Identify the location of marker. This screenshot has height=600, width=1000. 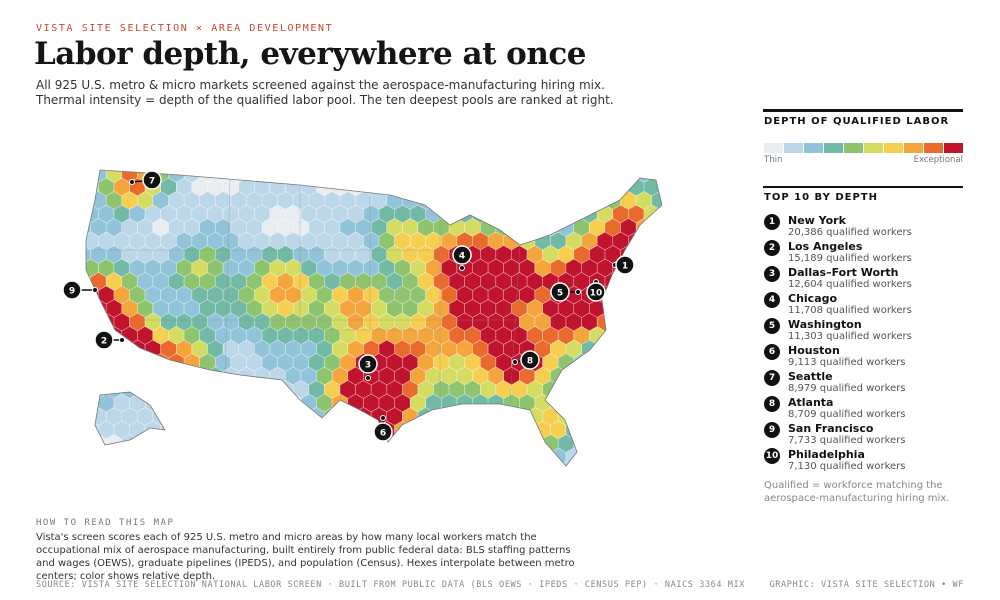
(104, 340).